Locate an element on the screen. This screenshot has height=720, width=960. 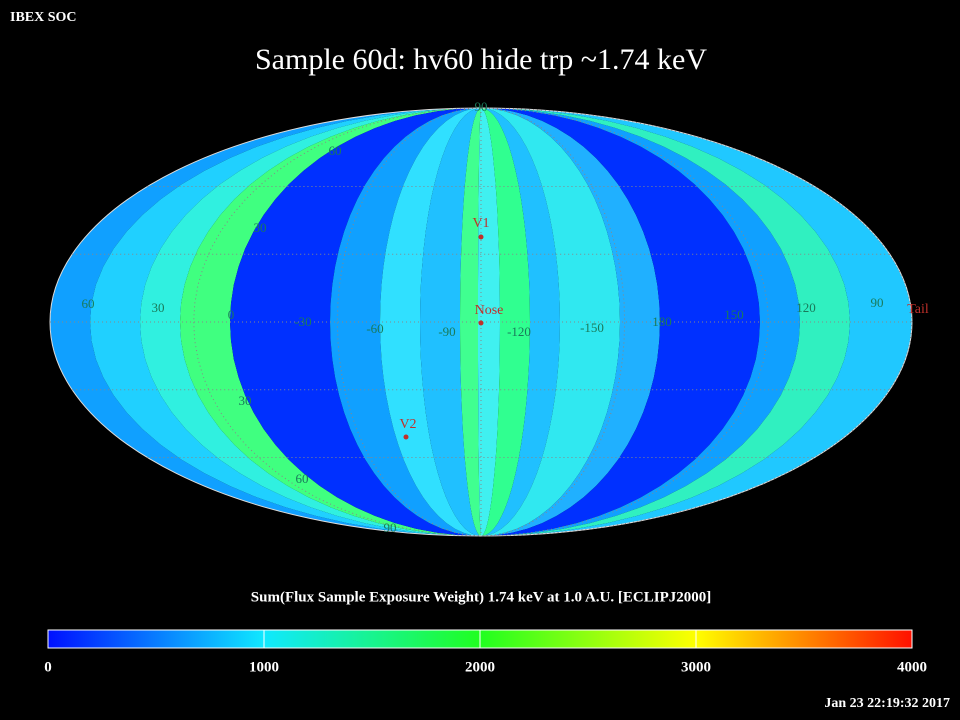
longitude-label: 180 is located at coordinates (662, 321).